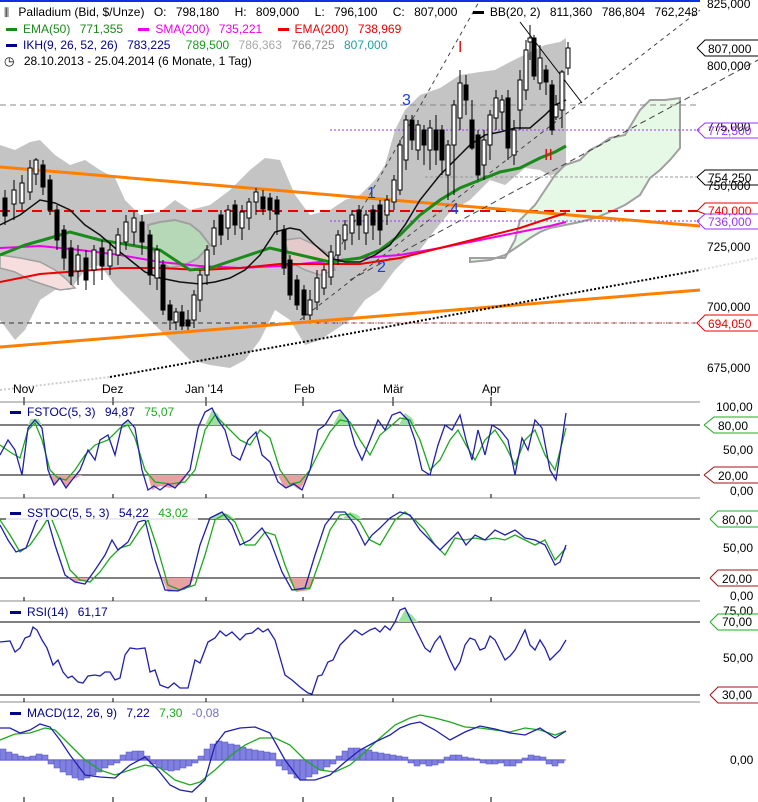 This screenshot has width=758, height=802. Describe the element at coordinates (728, 264) in the screenshot. I see `dotted-support-ext` at that location.